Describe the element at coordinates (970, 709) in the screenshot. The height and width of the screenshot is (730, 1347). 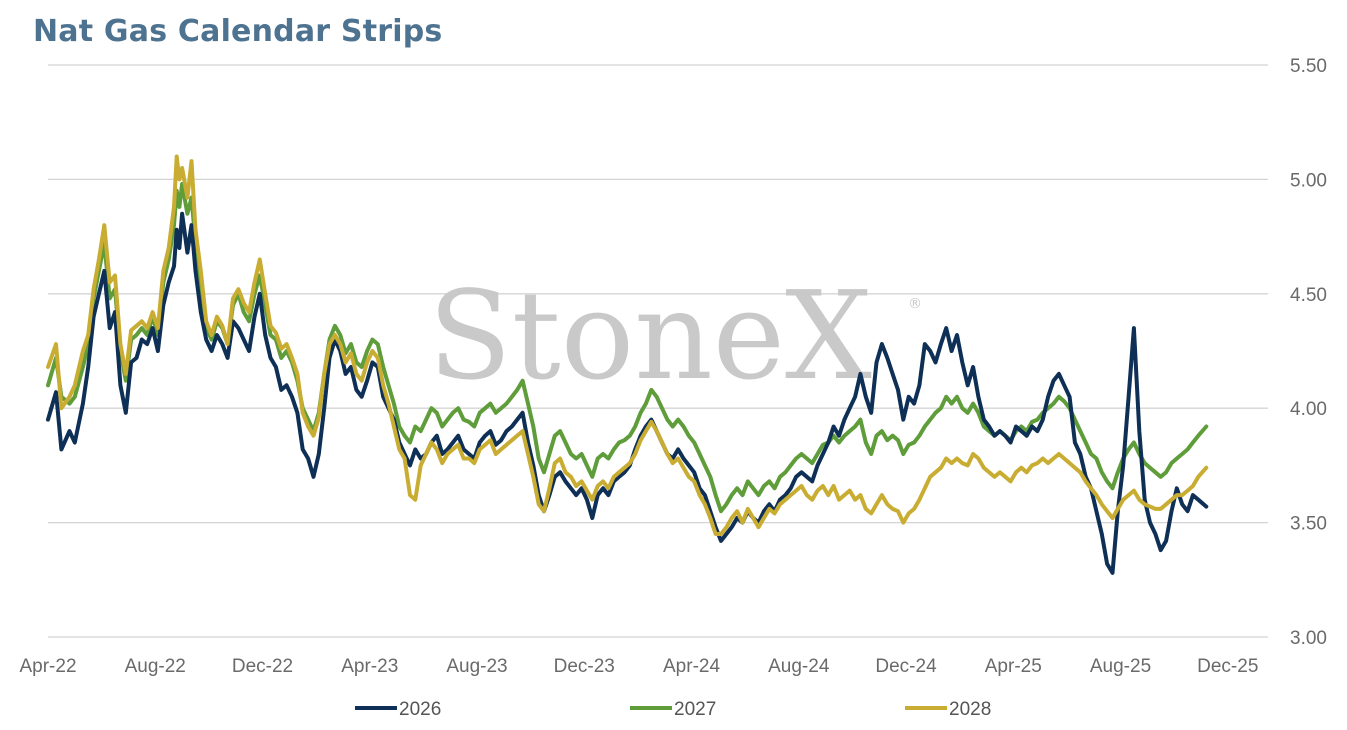
I see `legend-label-2028: 2028` at that location.